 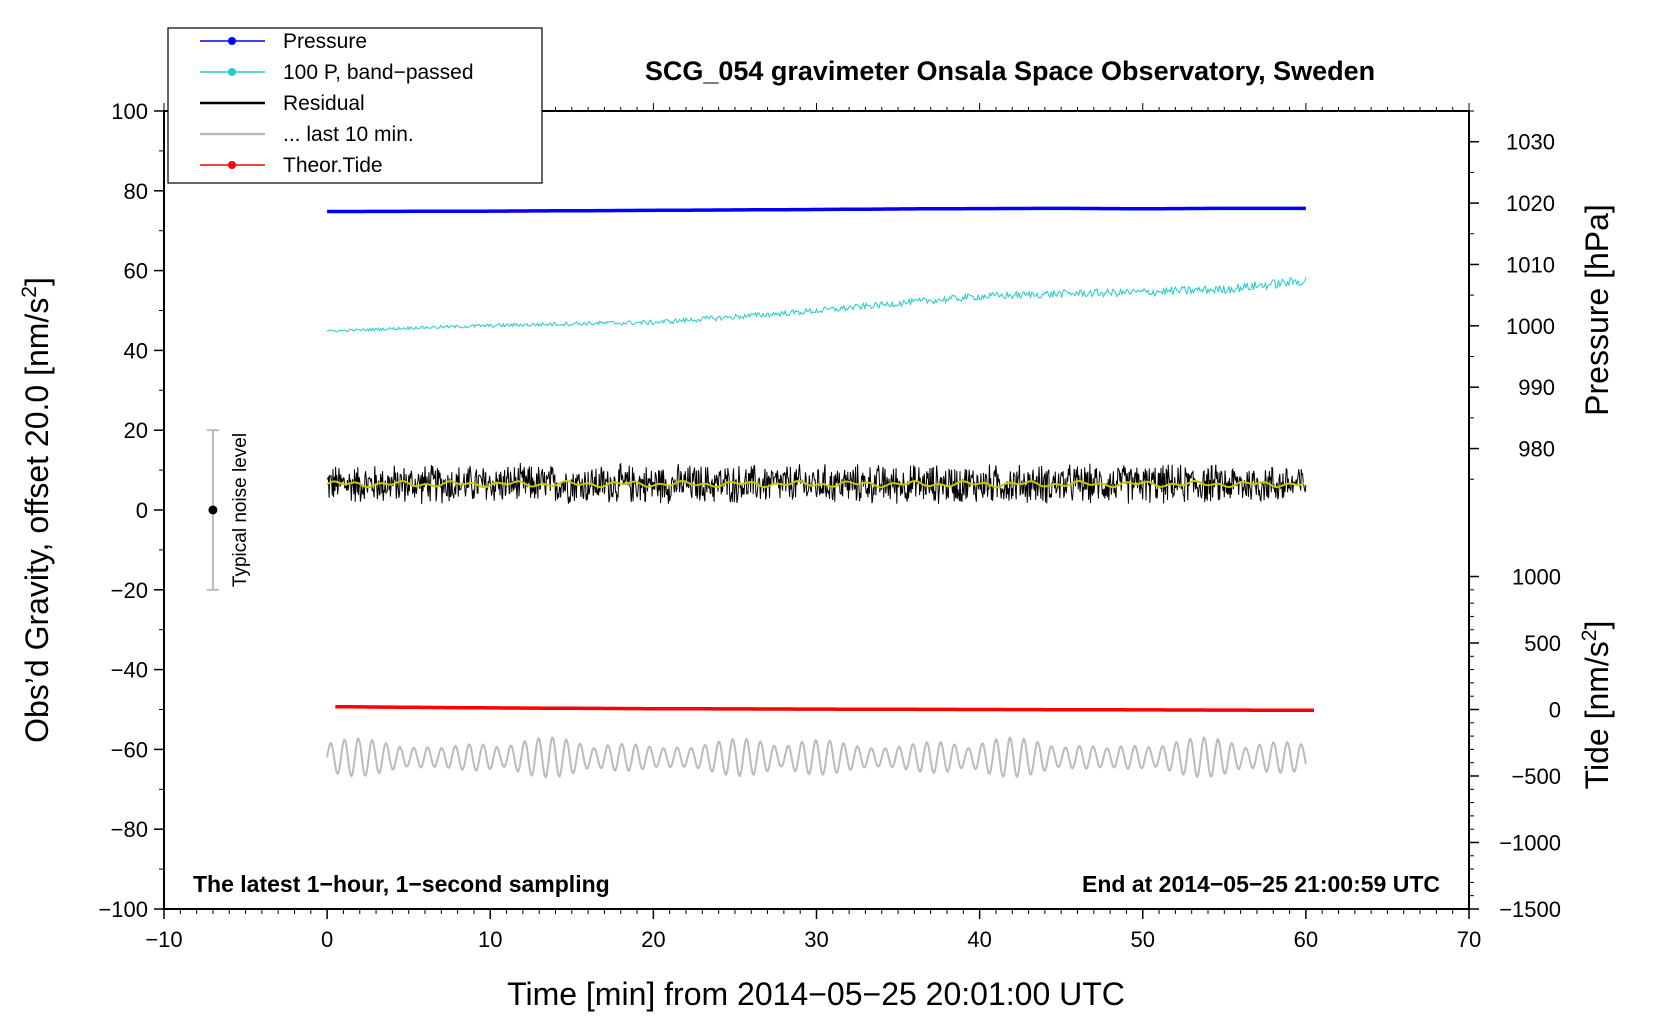 I want to click on y-tick-label-0: 100, so click(x=129, y=111).